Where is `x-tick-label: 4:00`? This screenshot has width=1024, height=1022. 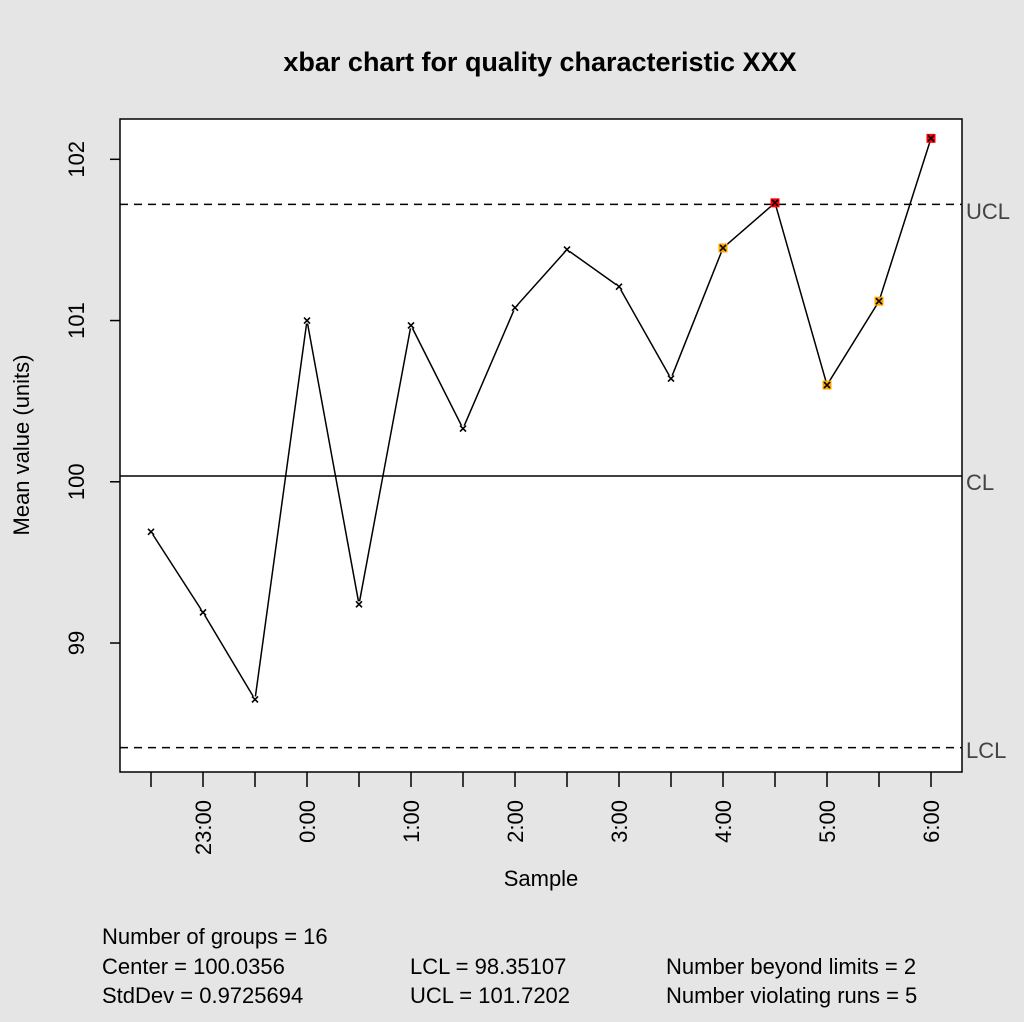 x-tick-label: 4:00 is located at coordinates (723, 821).